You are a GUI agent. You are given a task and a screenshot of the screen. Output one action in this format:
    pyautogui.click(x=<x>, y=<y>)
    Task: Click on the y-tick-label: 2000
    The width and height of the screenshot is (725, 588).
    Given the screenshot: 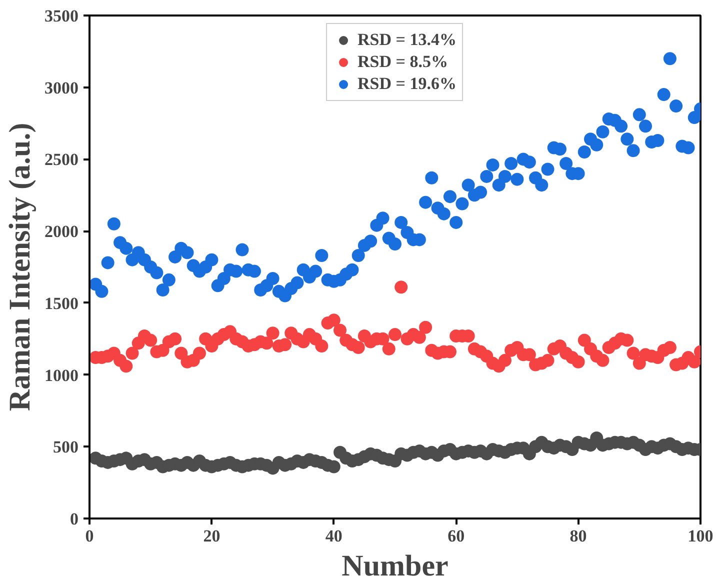 What is the action you would take?
    pyautogui.click(x=61, y=232)
    